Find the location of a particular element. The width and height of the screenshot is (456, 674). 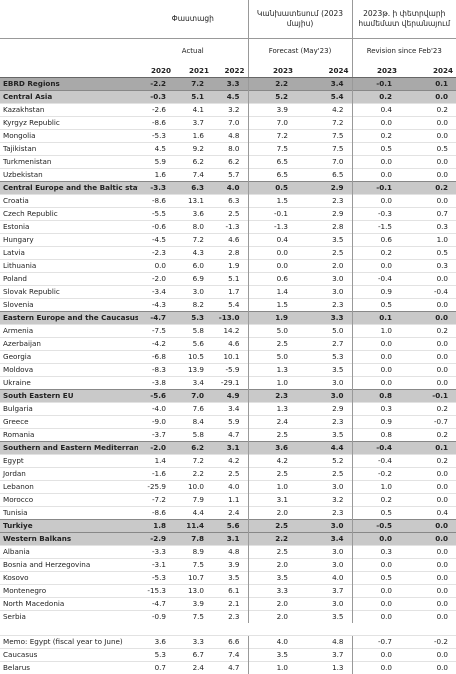

value-cell: 13.1 is located at coordinates (193, 201).